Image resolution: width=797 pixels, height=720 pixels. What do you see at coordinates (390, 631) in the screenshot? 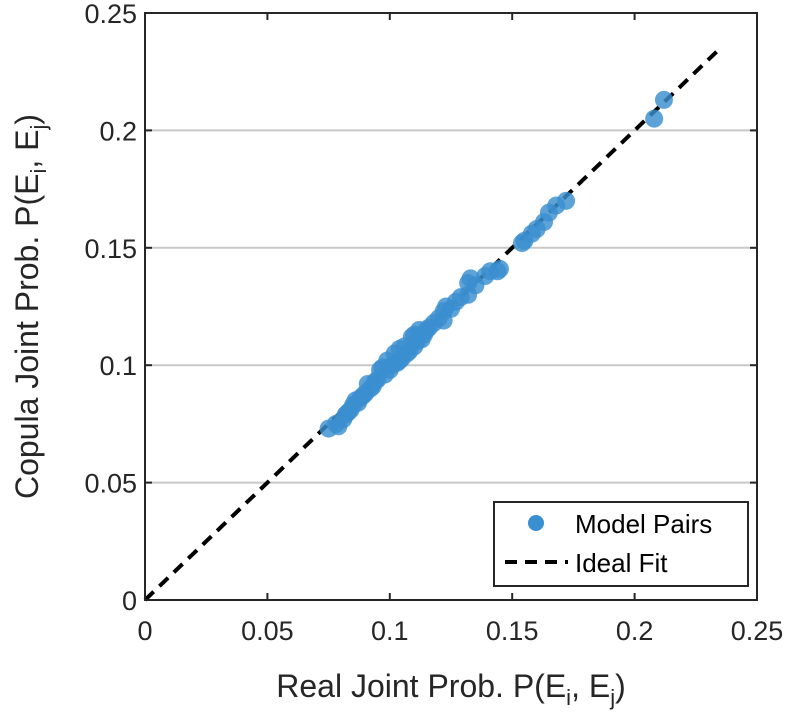
I see `x-tick-label-2: 0.1` at bounding box center [390, 631].